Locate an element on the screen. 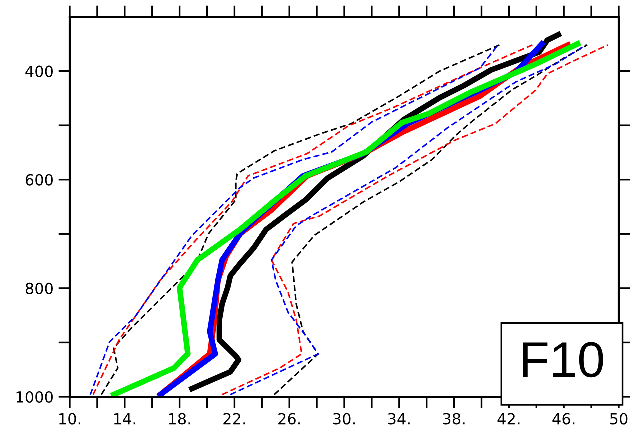  x-tick-label: 42. is located at coordinates (509, 419).